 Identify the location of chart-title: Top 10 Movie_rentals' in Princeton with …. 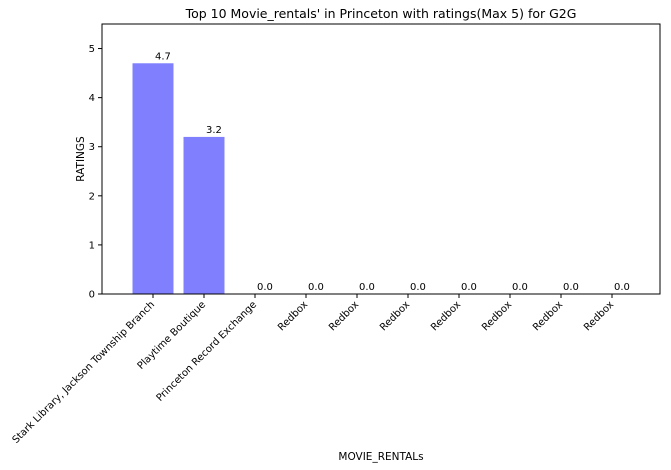
(381, 13).